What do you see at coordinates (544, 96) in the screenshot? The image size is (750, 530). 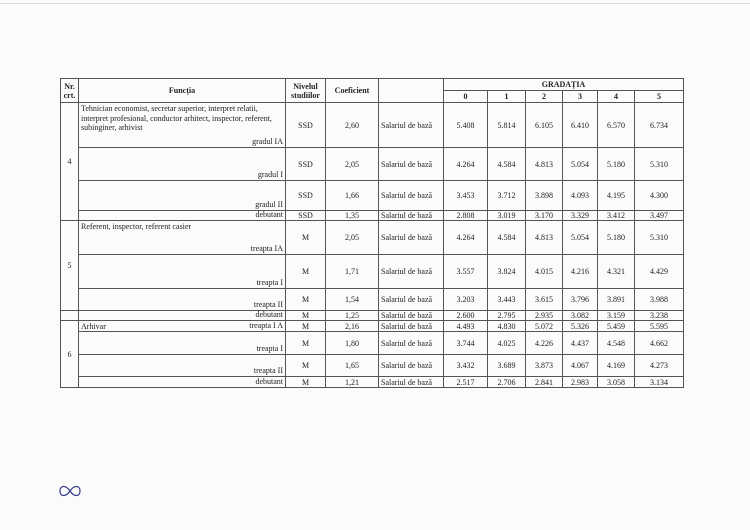 I see `header-gradation-2: 2` at bounding box center [544, 96].